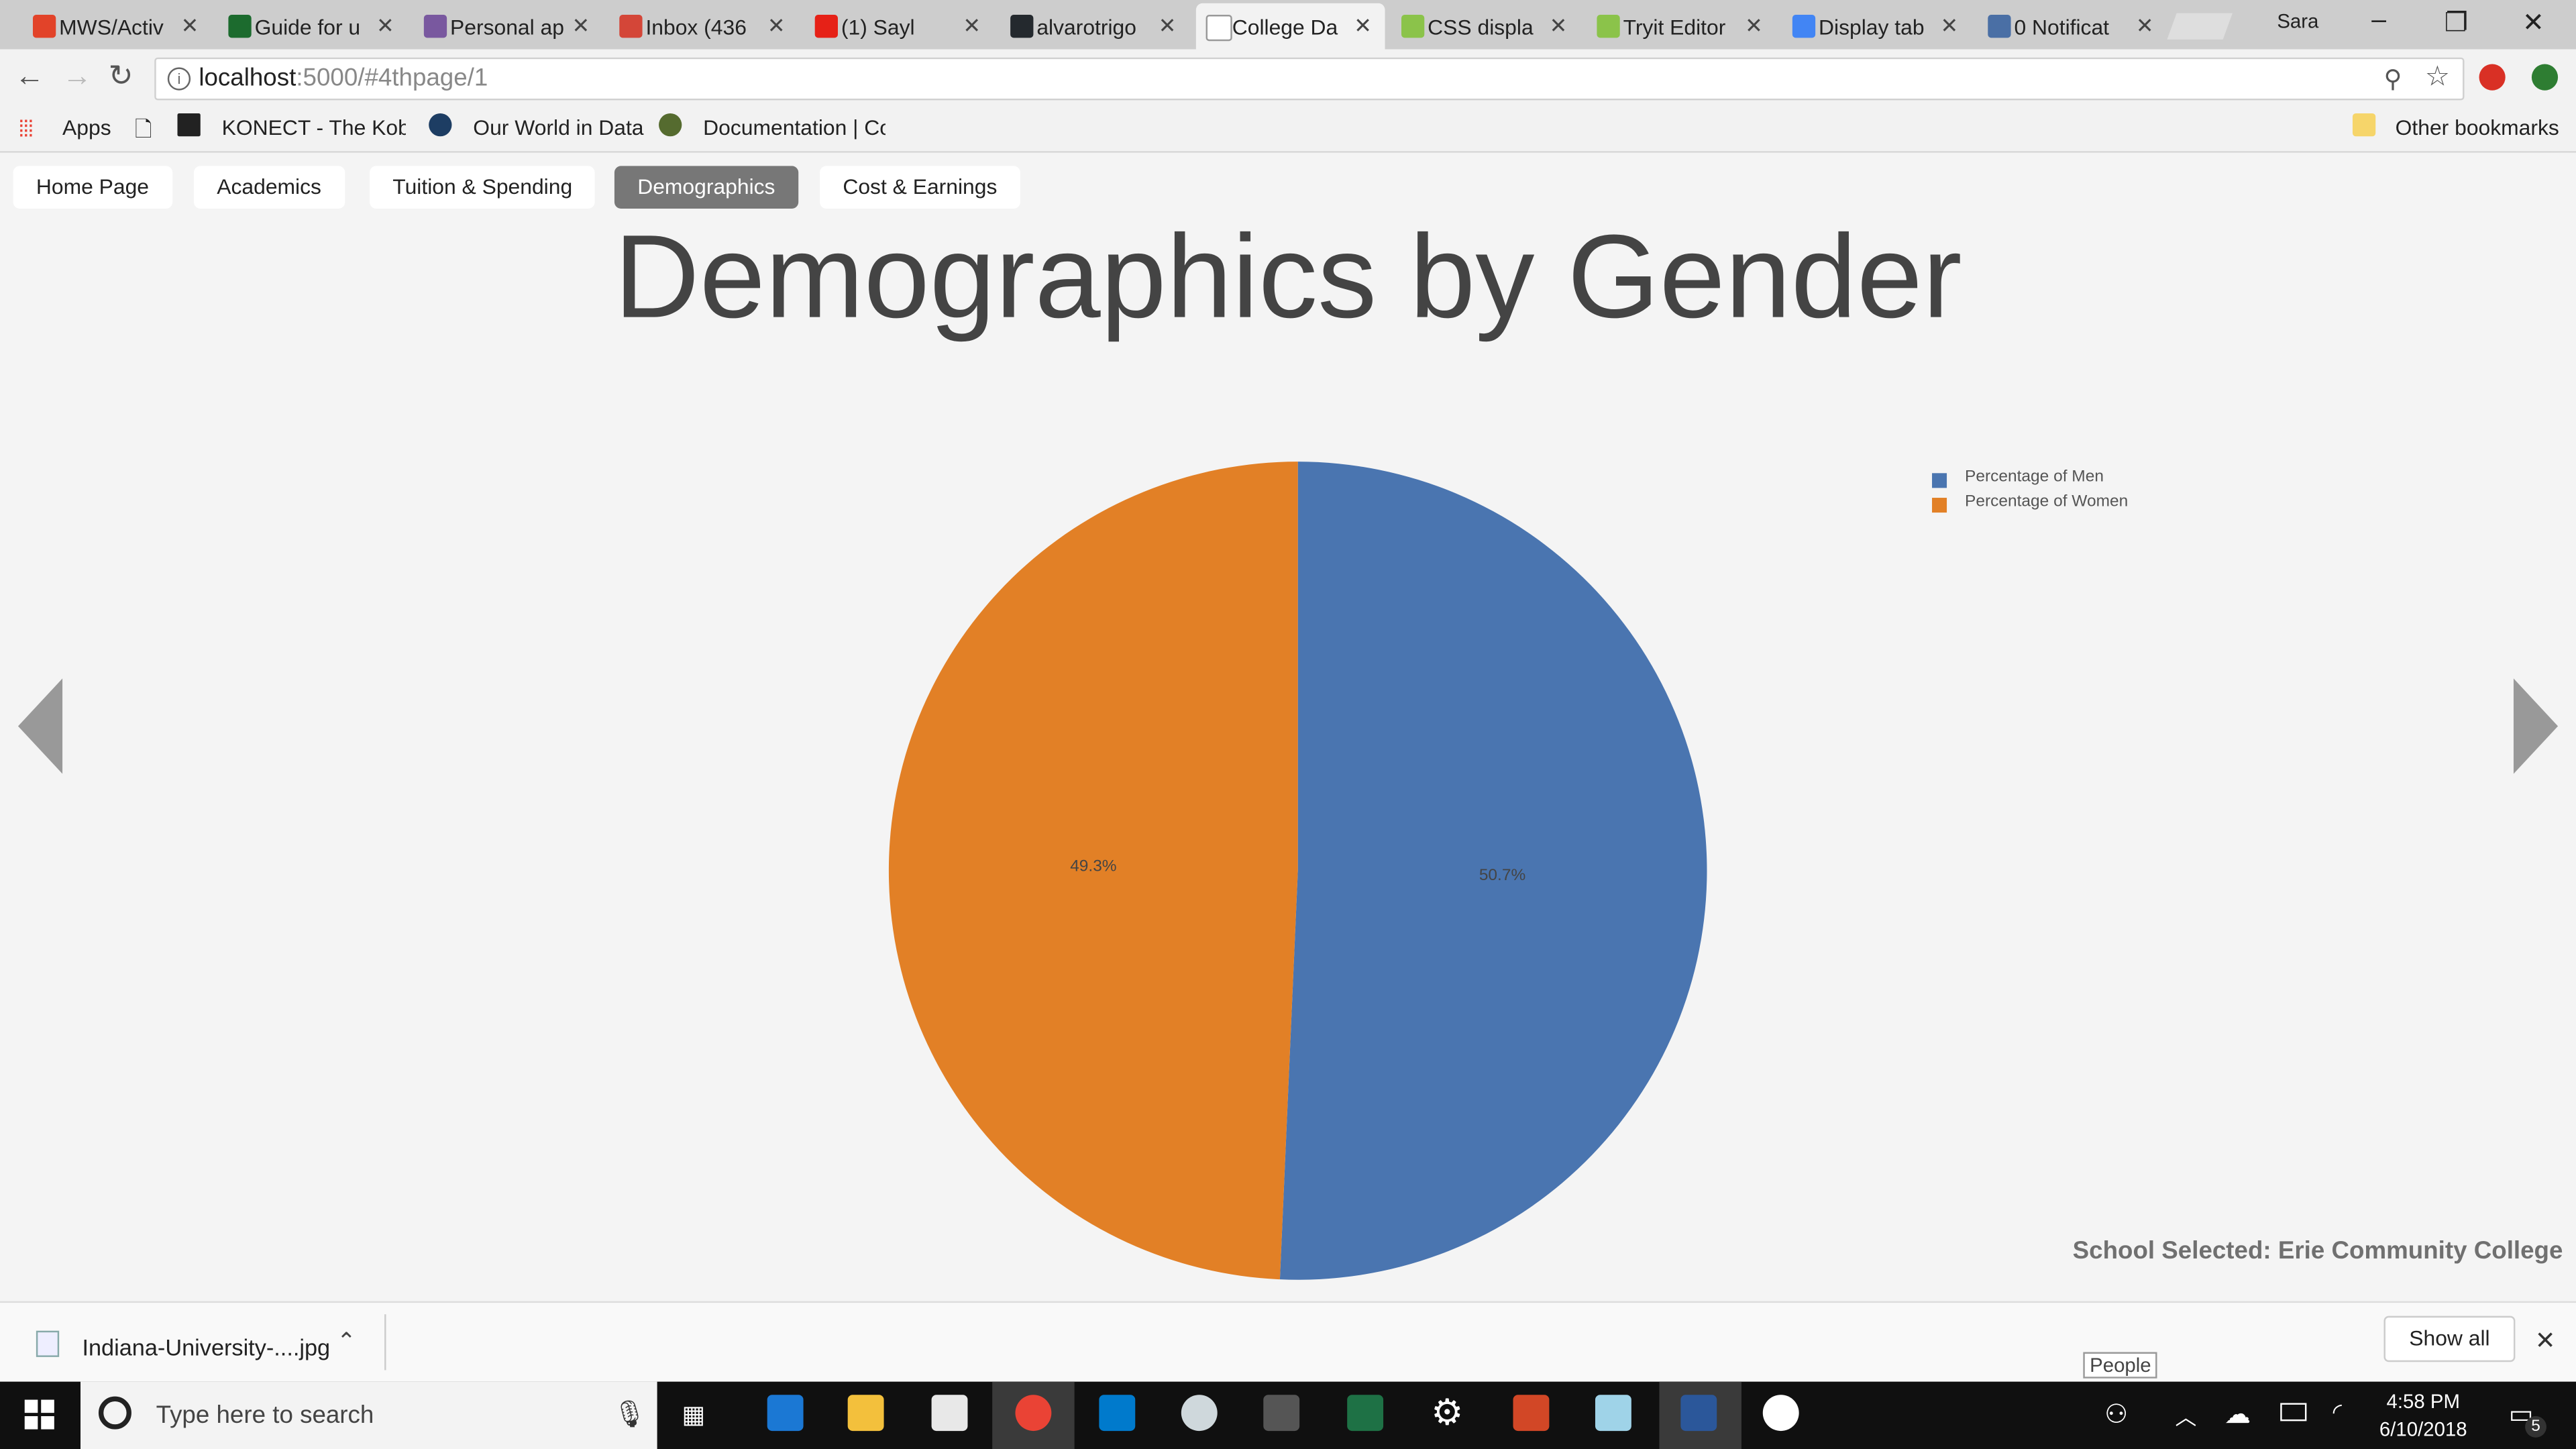 This screenshot has height=1449, width=2576. I want to click on wifi-icon: ◜, so click(2337, 1411).